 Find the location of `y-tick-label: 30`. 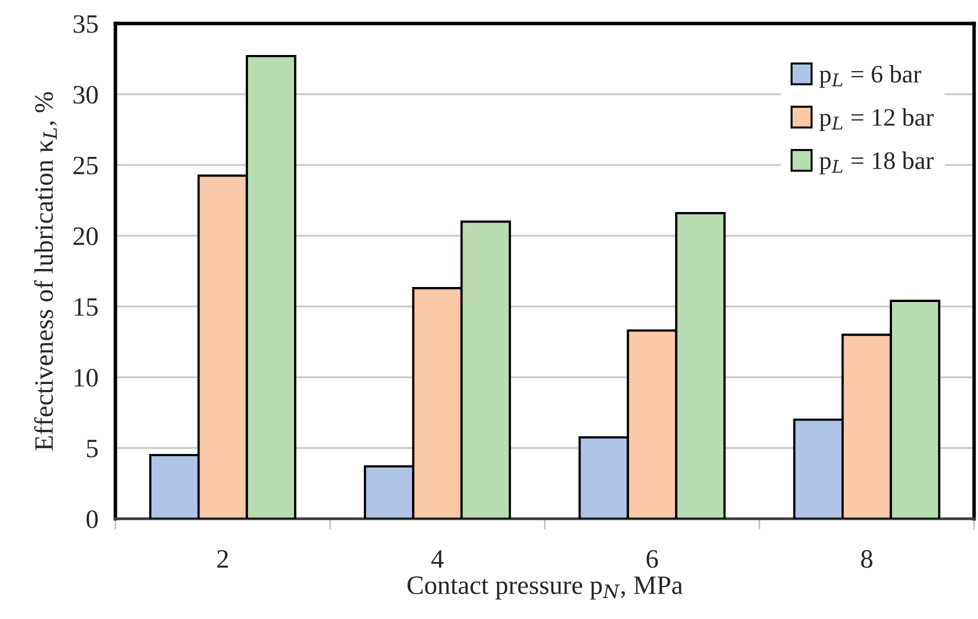

y-tick-label: 30 is located at coordinates (86, 95).